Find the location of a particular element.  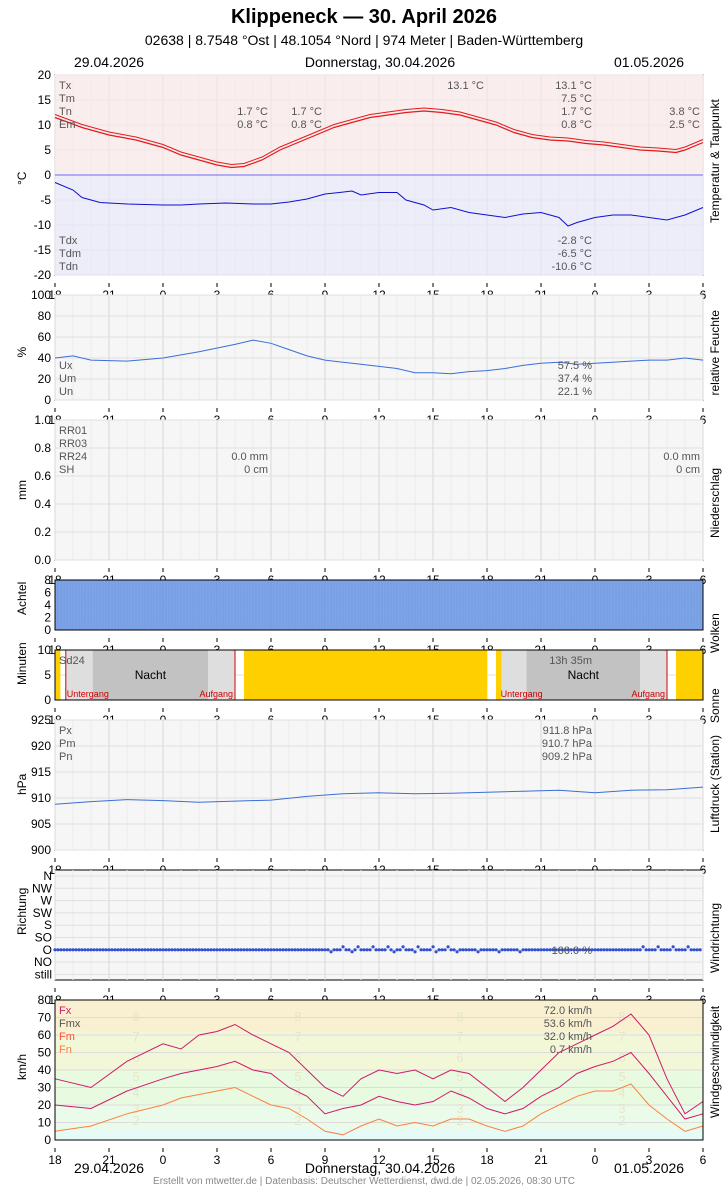

side-label: Windrichtung is located at coordinates (715, 938).